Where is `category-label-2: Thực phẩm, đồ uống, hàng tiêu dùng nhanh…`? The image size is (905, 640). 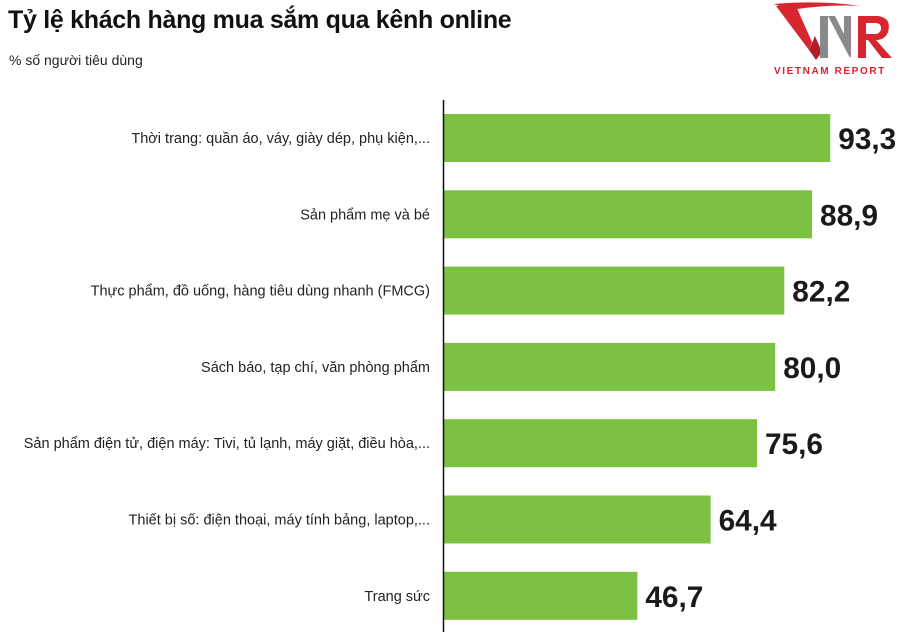
category-label-2: Thực phẩm, đồ uống, hàng tiêu dùng nhanh… is located at coordinates (260, 292).